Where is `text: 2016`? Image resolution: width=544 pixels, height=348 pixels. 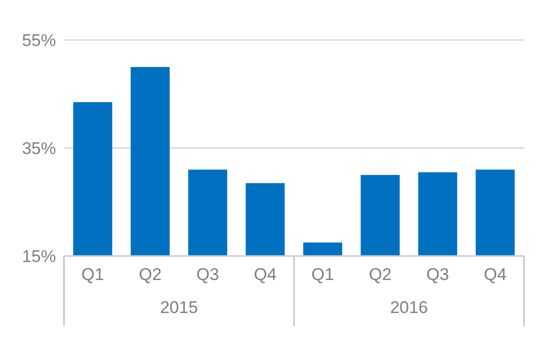
text: 2016 is located at coordinates (409, 308).